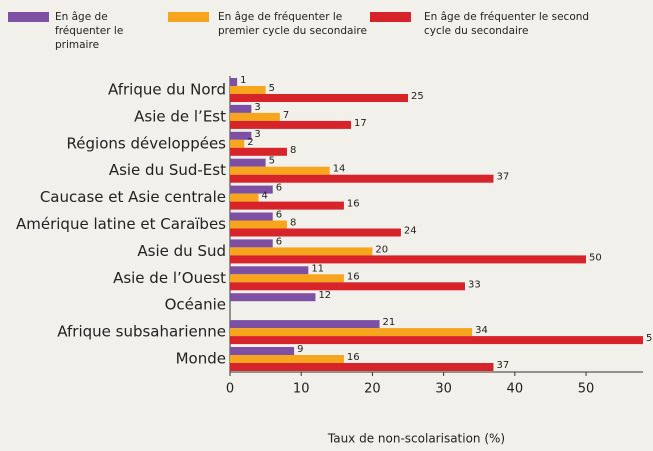 The image size is (653, 451). I want to click on y-tick-label: Caucase et Asie centrale, so click(133, 197).